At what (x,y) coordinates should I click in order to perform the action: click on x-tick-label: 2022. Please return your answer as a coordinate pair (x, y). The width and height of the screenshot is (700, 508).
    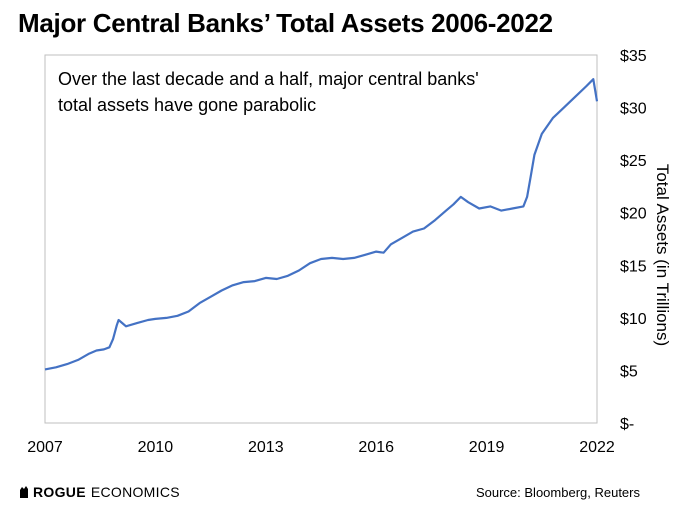
    Looking at the image, I should click on (597, 447).